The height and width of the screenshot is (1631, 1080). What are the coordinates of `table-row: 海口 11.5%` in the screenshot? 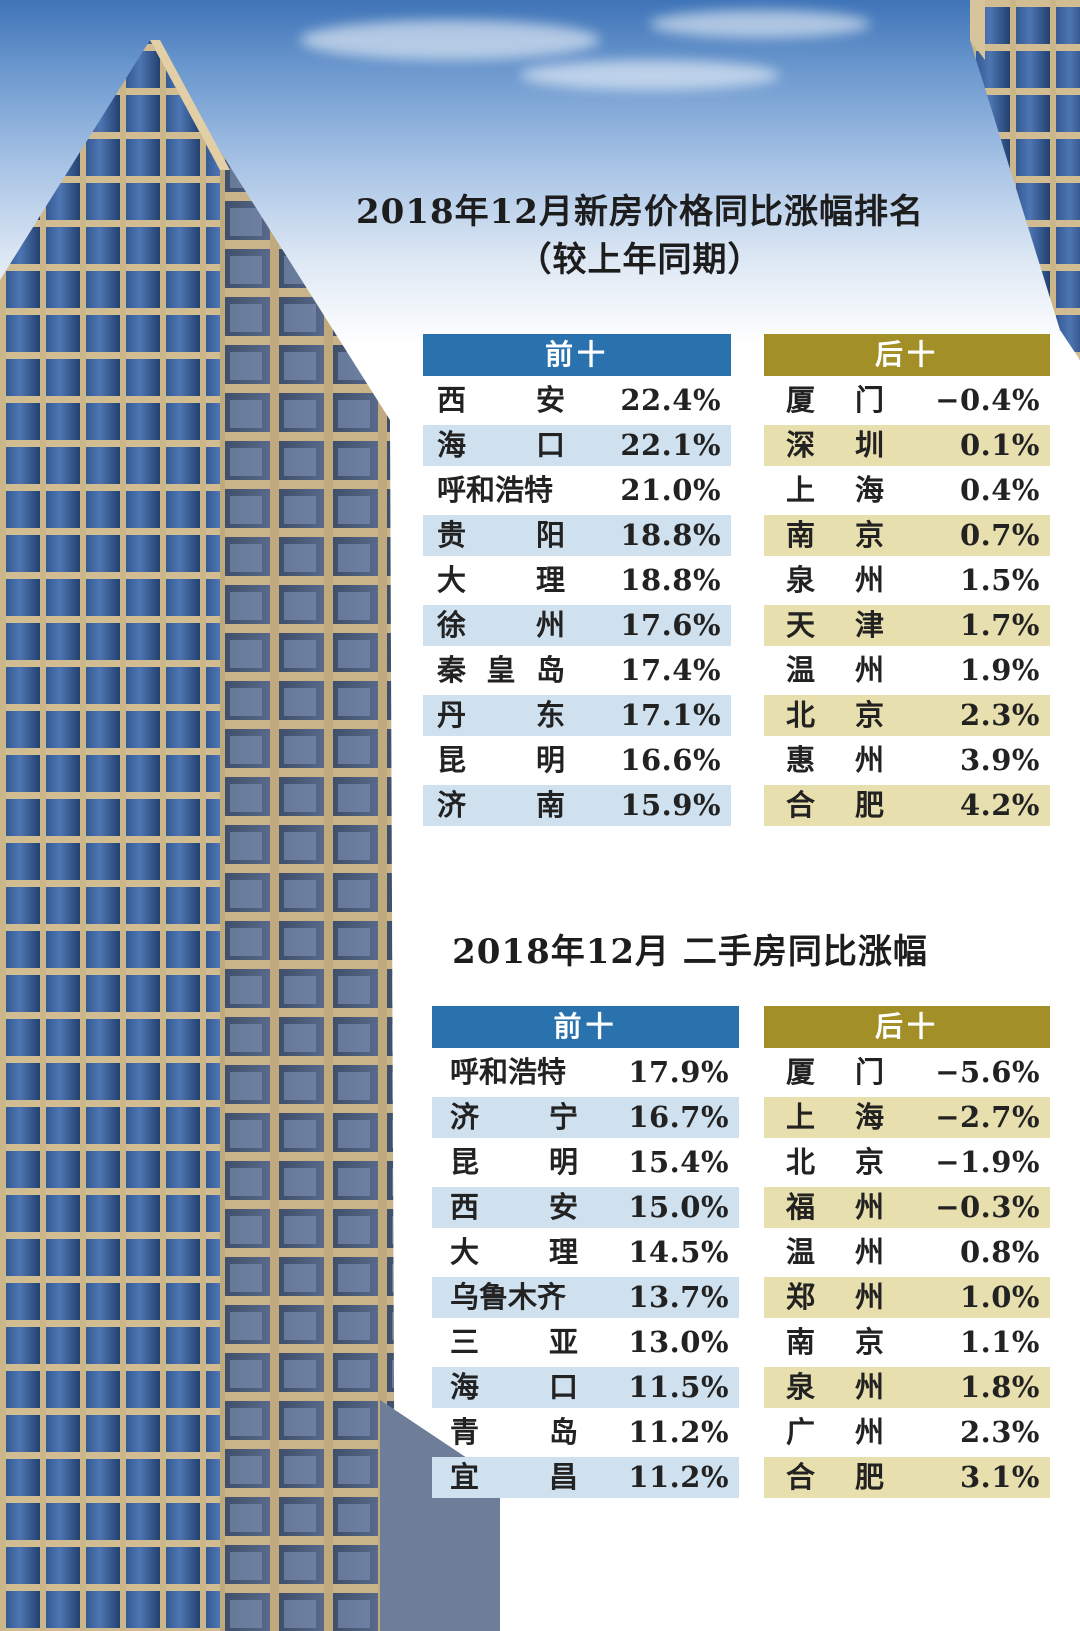 It's located at (585, 1387).